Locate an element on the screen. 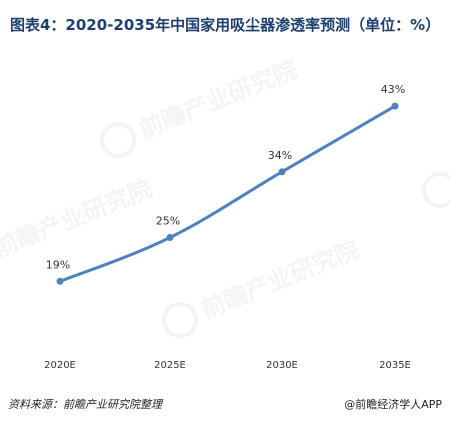  credit-note: @前瞻经济学人APP is located at coordinates (393, 404).